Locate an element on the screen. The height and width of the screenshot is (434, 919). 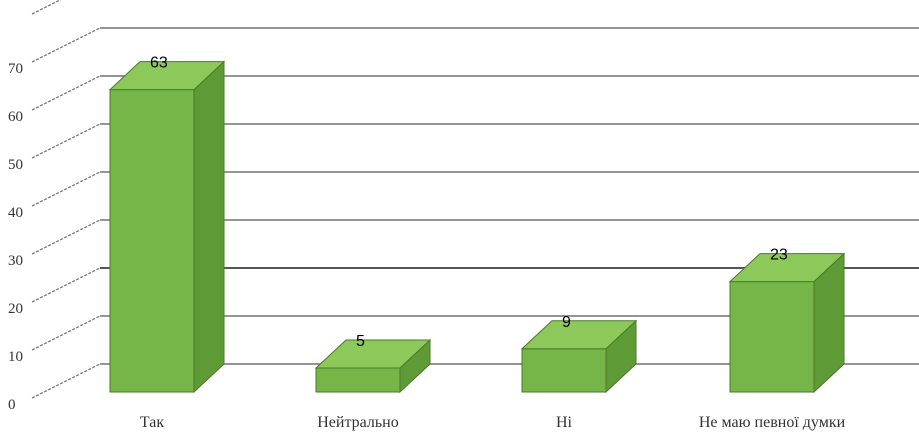
y-tick-label: 30 is located at coordinates (15, 261).